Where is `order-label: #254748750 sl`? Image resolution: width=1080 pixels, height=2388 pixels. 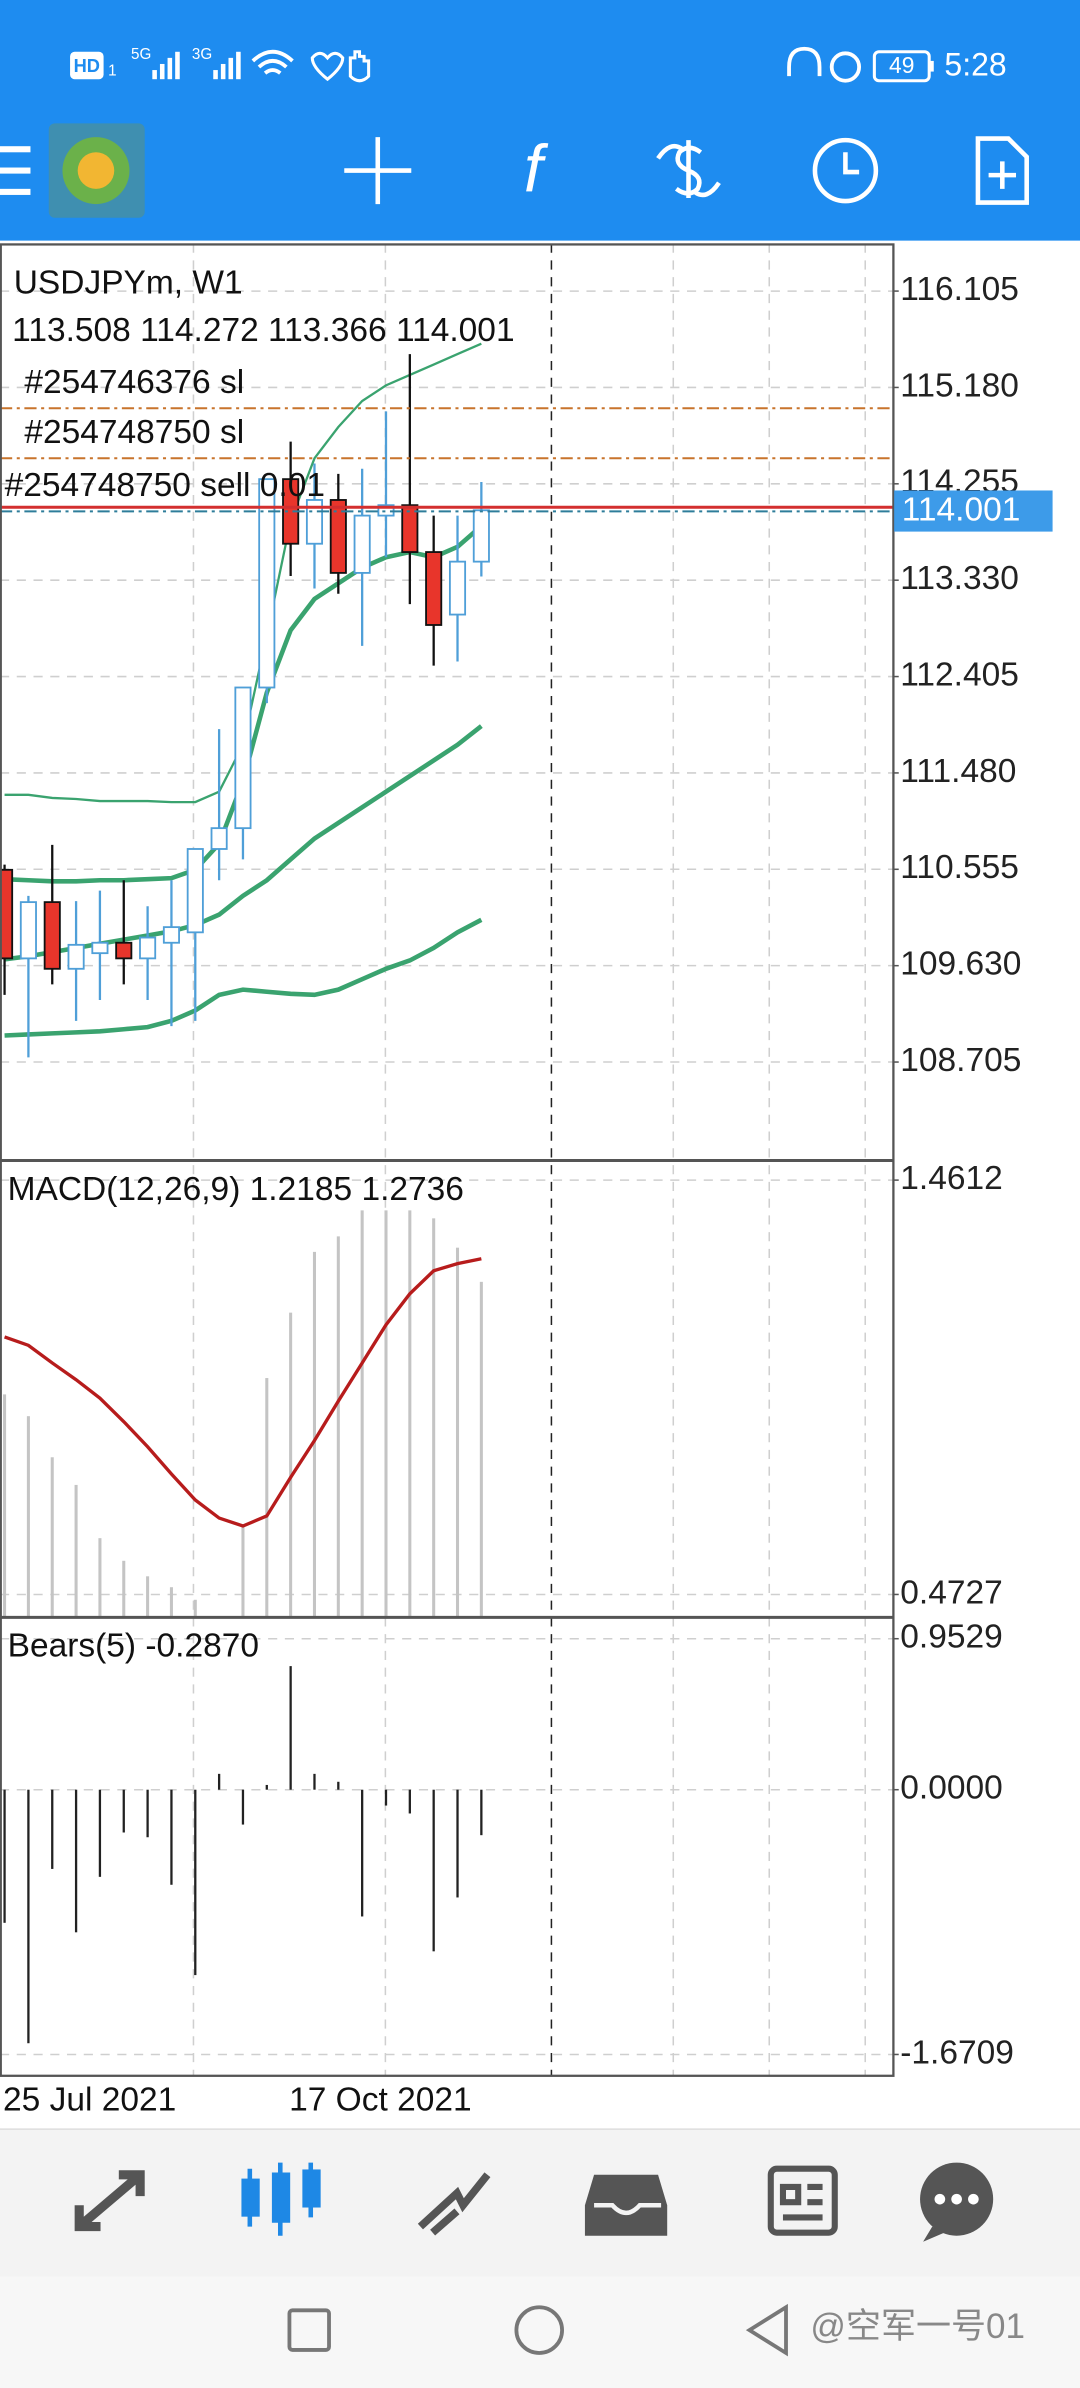 order-label: #254748750 sl is located at coordinates (134, 432).